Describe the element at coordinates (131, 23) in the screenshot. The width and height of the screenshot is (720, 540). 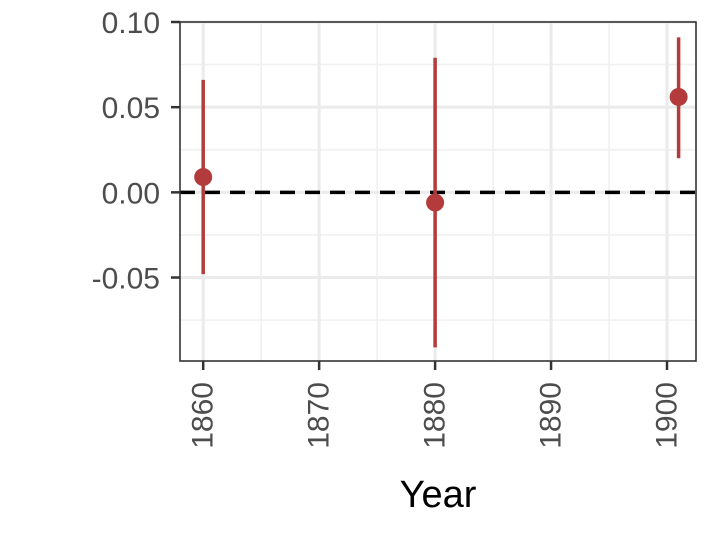
I see `y-tick-label: 0.10` at that location.